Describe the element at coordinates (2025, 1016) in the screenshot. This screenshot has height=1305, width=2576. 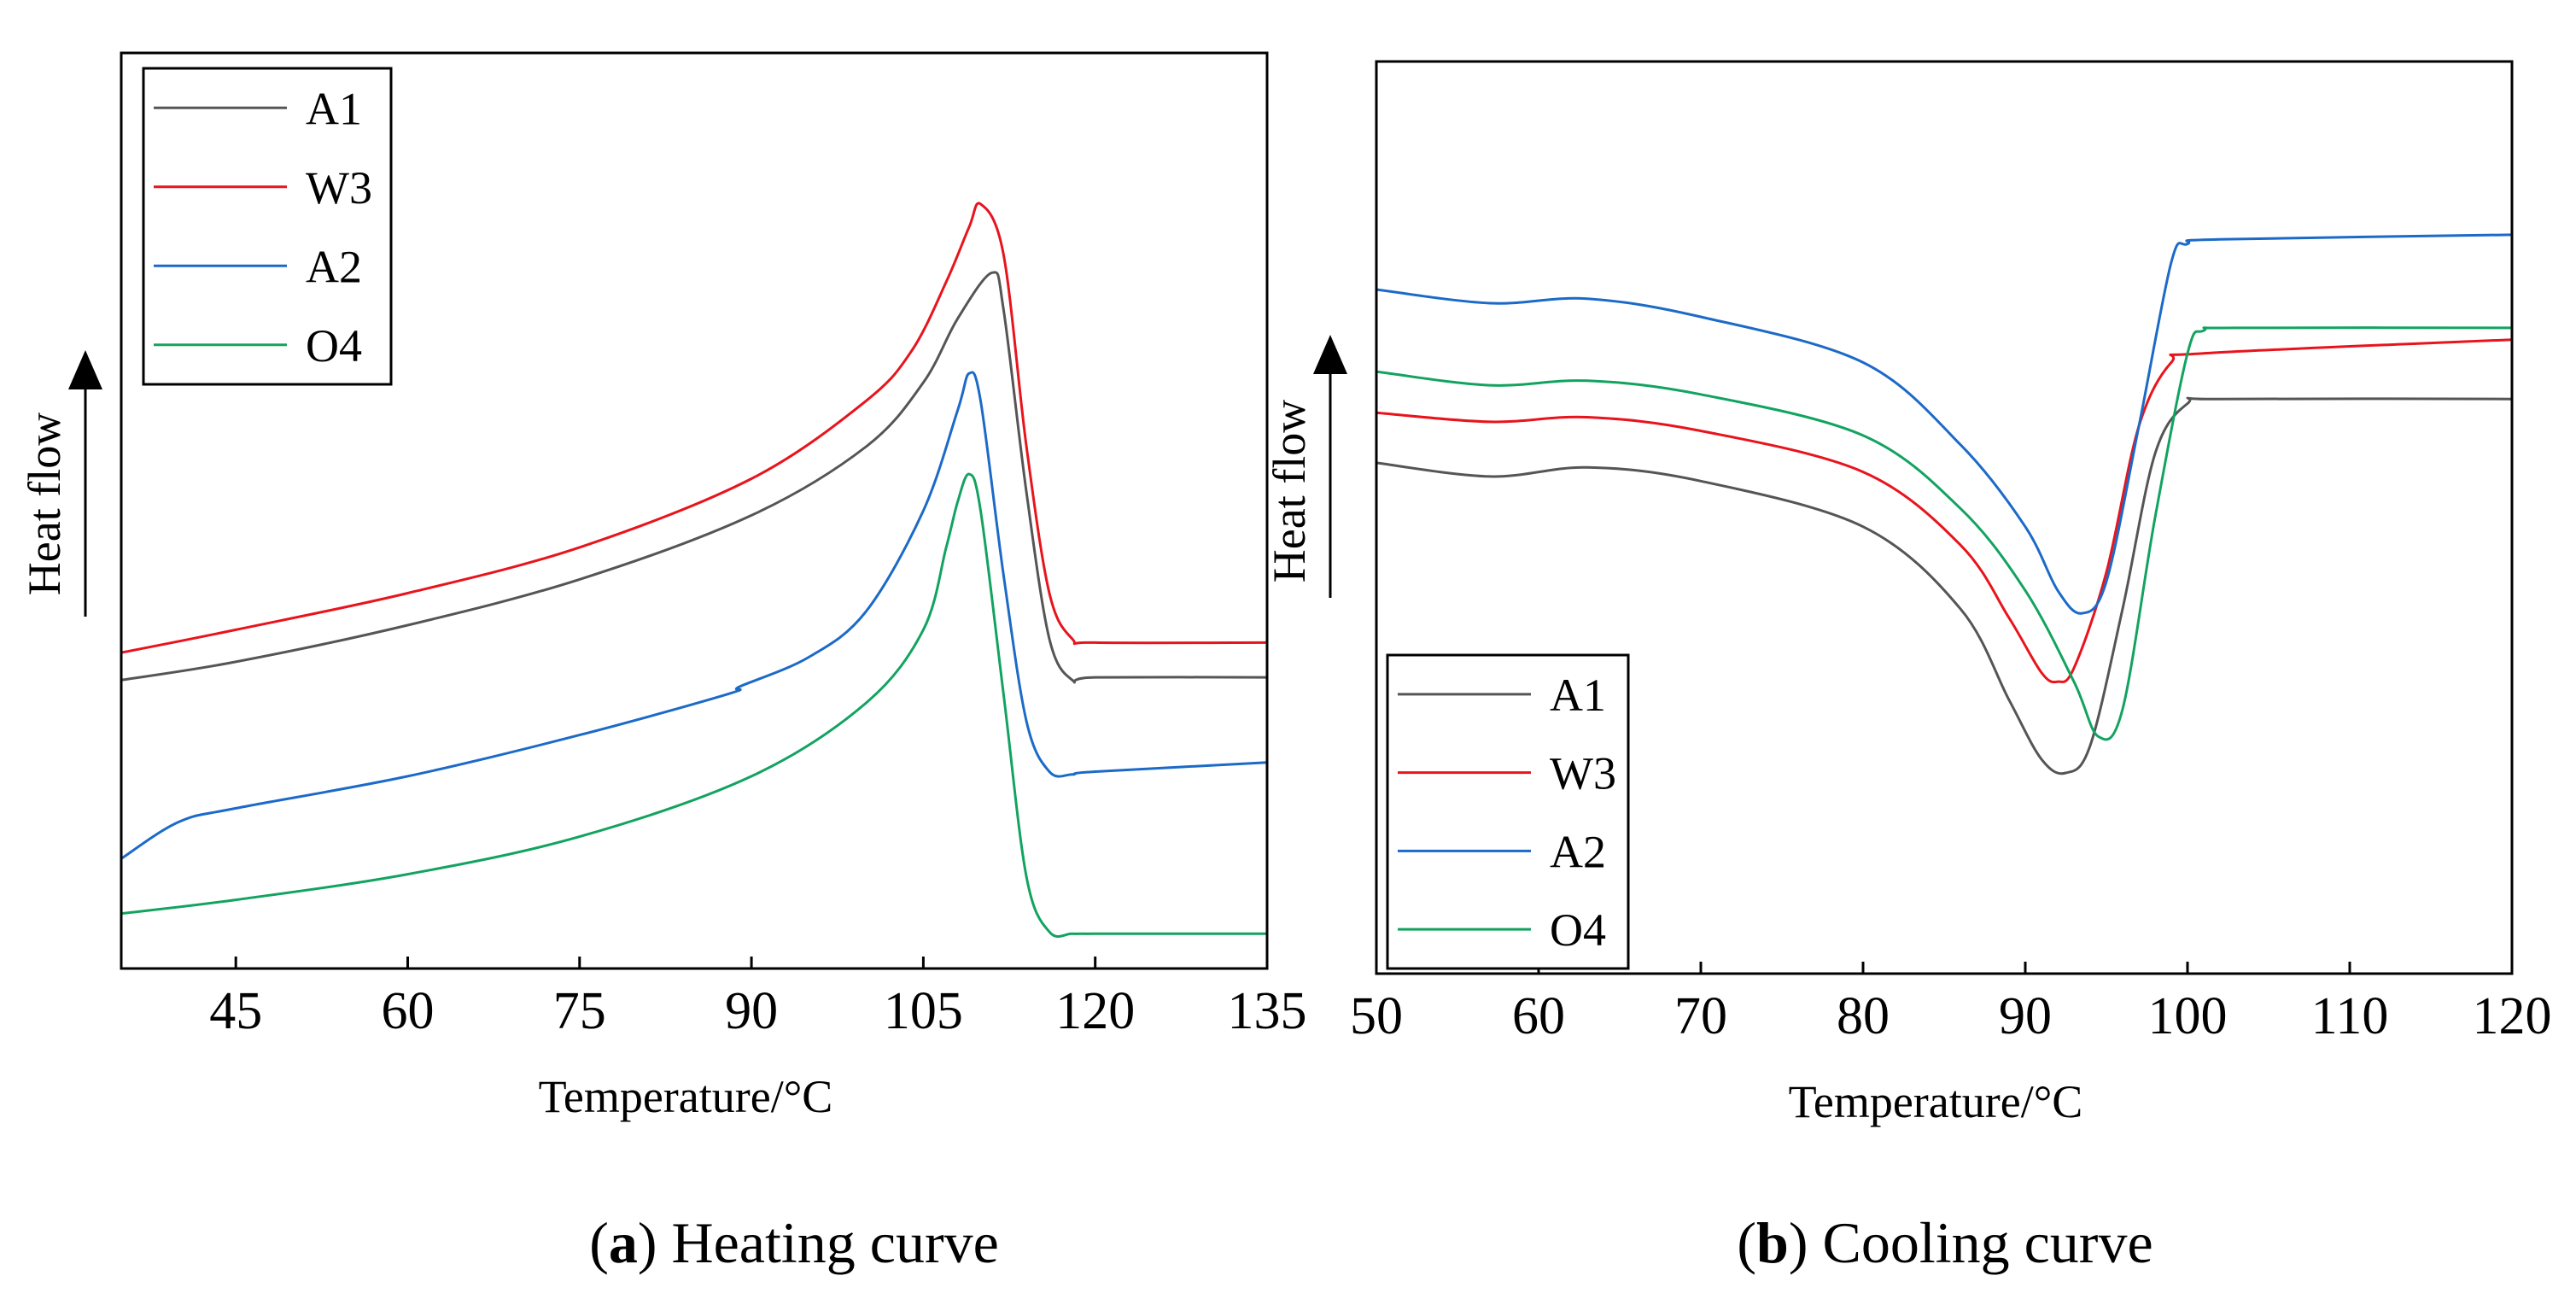
I see `cooling-x-tick-label: 90` at that location.